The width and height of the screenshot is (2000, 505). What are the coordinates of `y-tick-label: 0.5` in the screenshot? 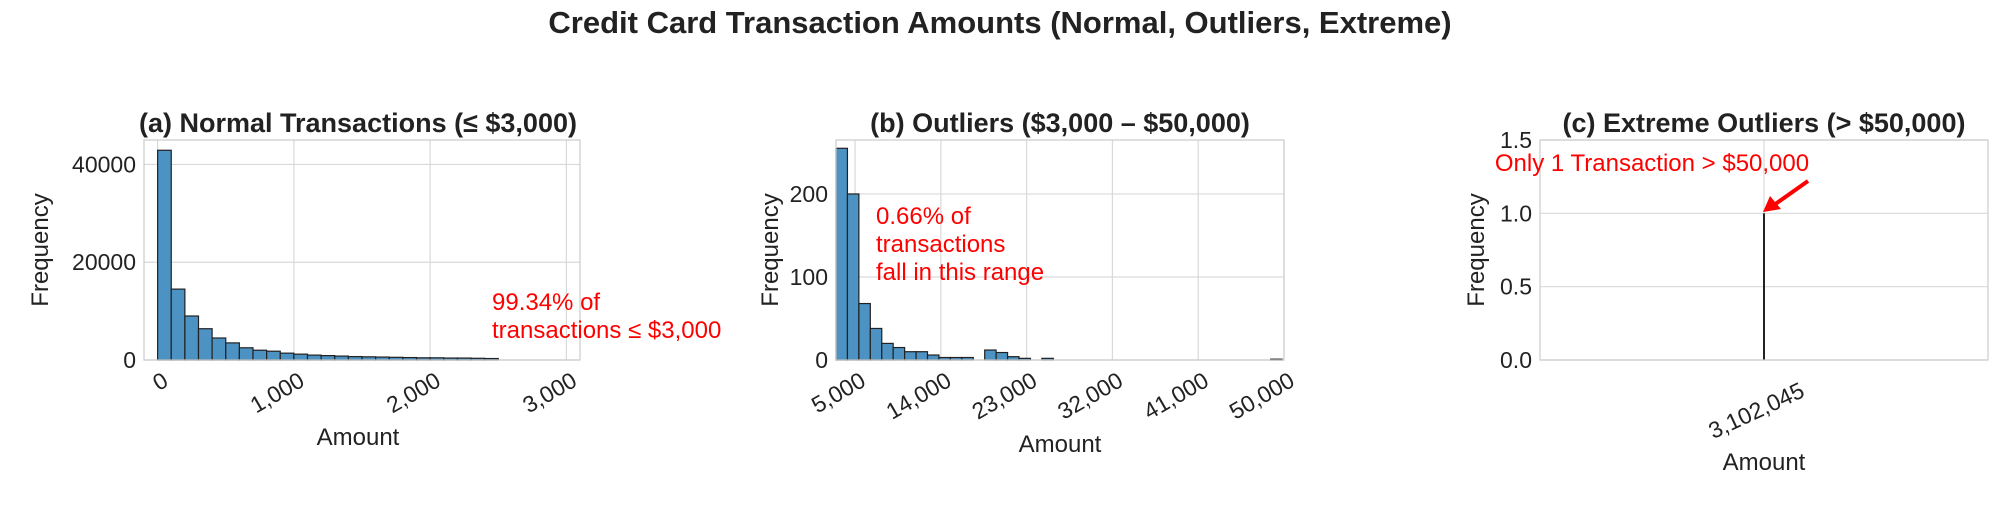 It's located at (1516, 287).